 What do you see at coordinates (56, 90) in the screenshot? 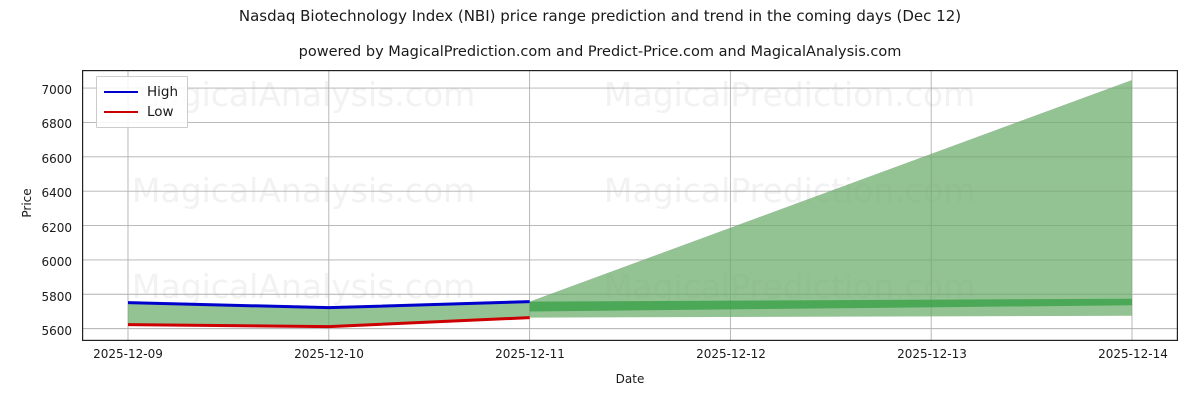
I see `y-tick-label: 7000` at bounding box center [56, 90].